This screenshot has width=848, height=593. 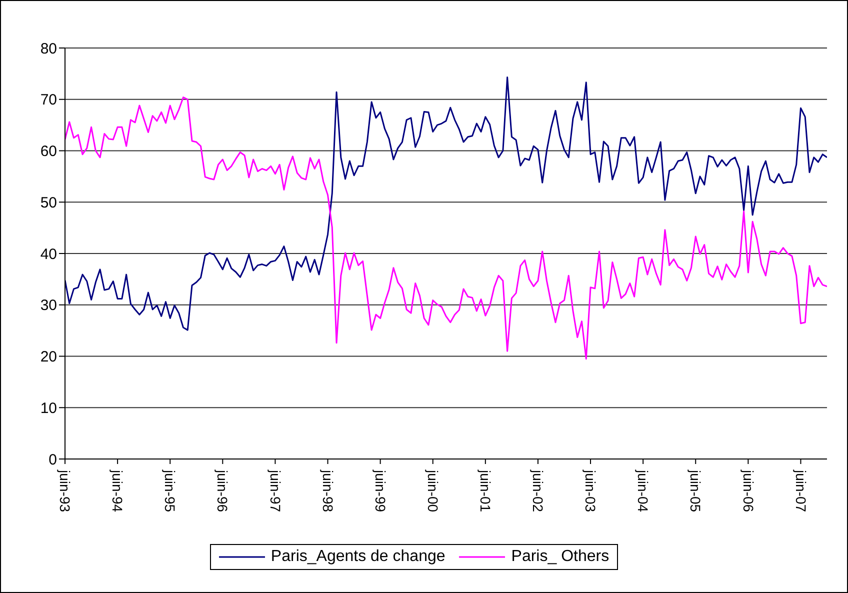 I want to click on y-tick-label: 50, so click(x=48, y=203).